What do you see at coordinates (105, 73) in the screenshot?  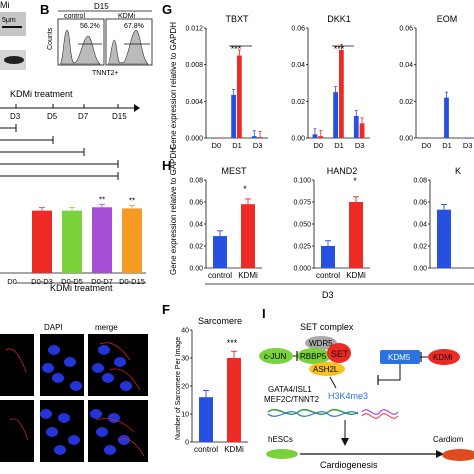 I see `panel-b-xlabel: TNNT2+` at bounding box center [105, 73].